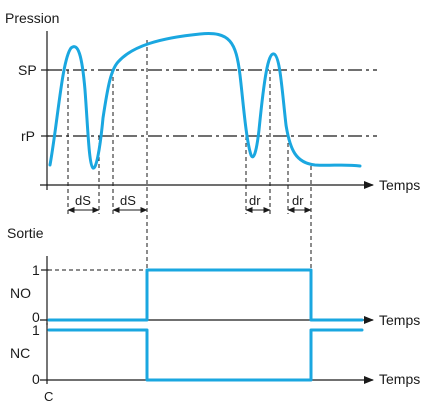  What do you see at coordinates (48, 395) in the screenshot?
I see `footer-fragment: C` at bounding box center [48, 395].